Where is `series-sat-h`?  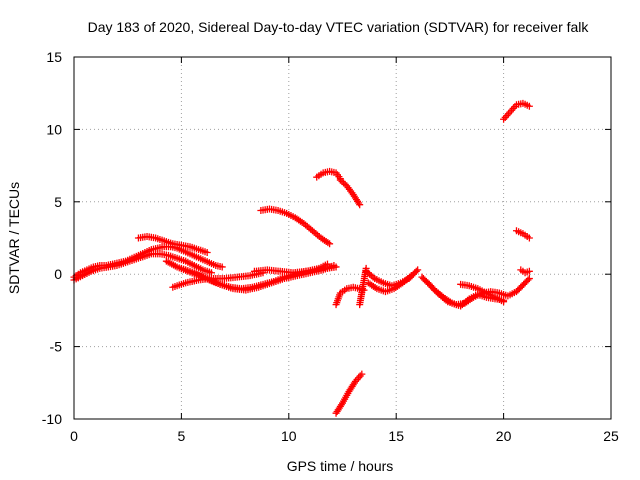
series-sat-h is located at coordinates (295, 226).